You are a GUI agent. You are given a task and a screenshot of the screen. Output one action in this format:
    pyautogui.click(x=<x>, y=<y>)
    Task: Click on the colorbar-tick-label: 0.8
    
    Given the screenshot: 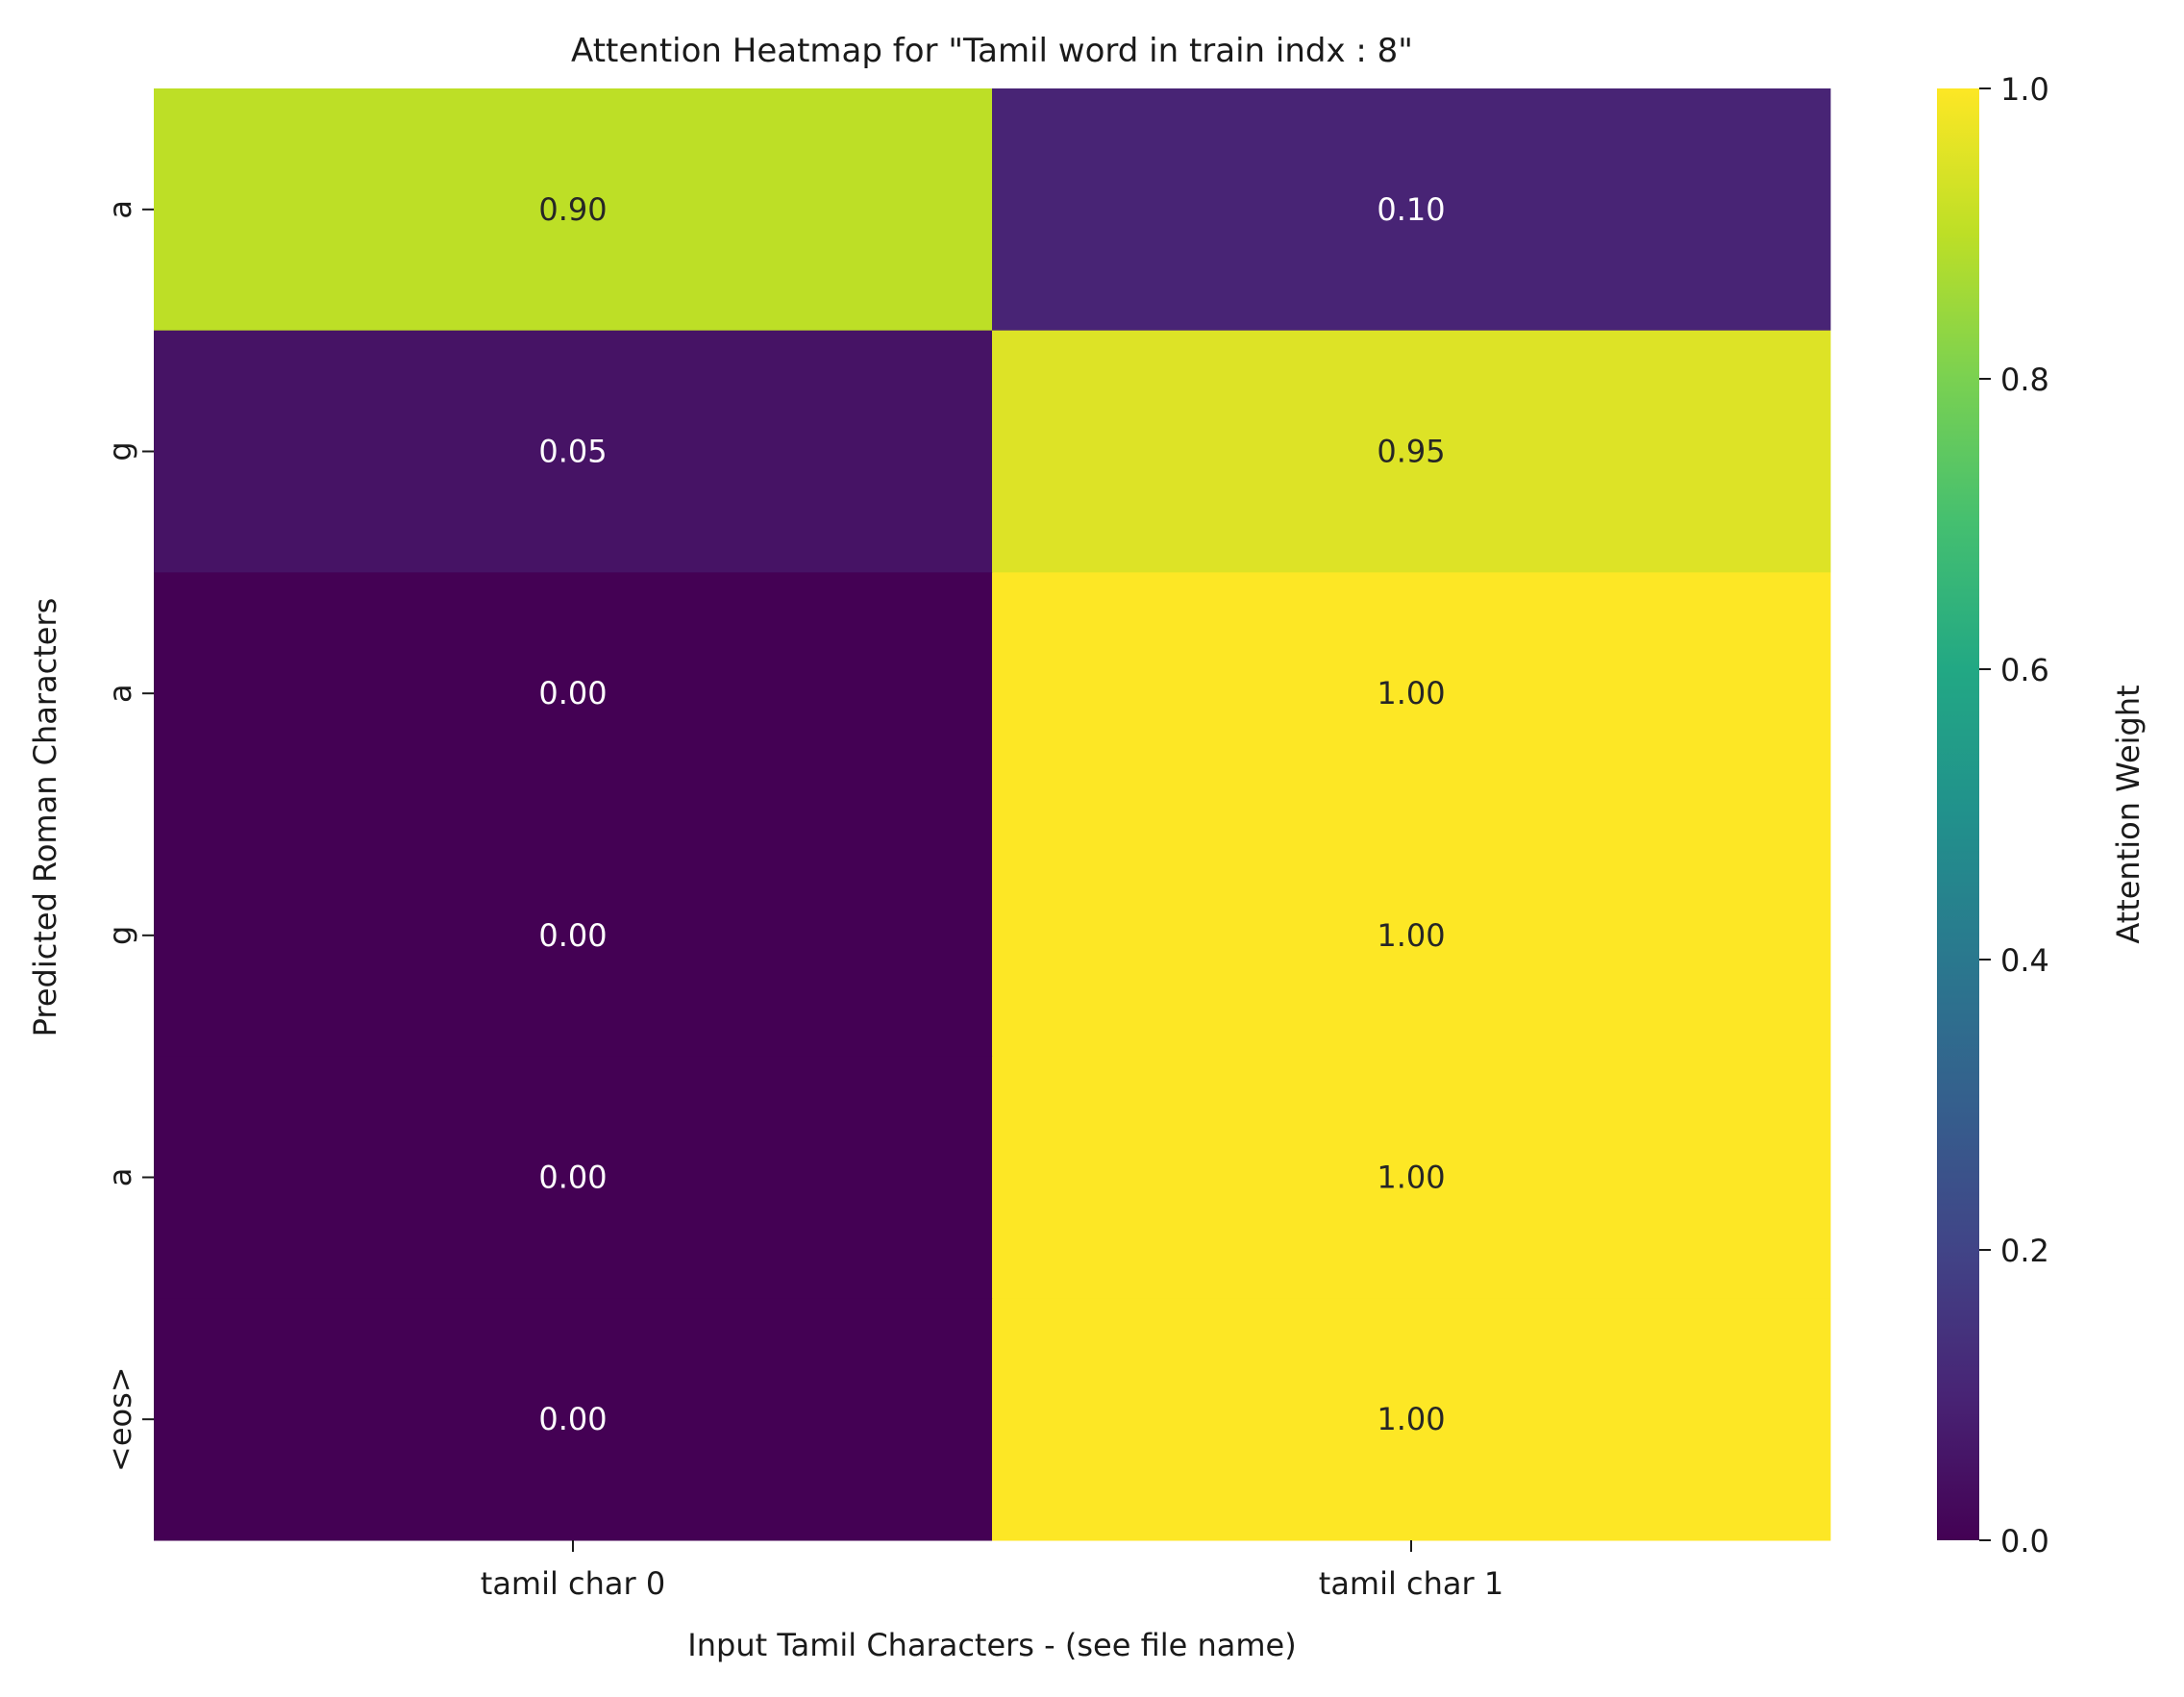 What is the action you would take?
    pyautogui.click(x=2025, y=380)
    